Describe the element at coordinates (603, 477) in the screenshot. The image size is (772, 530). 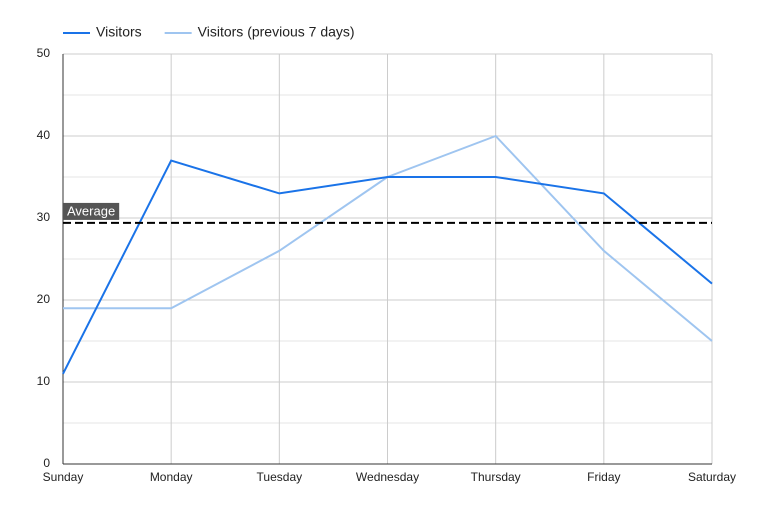
I see `x-tick-label: Friday` at that location.